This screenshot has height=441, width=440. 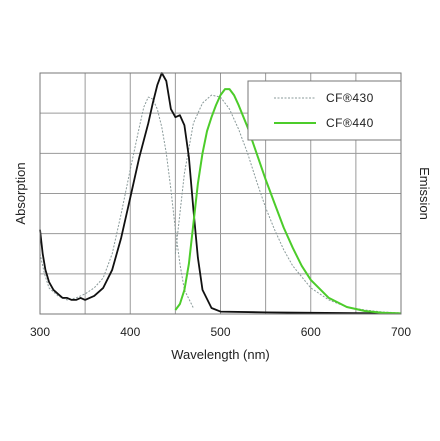 I want to click on x-axis-title: Wavelength (nm), so click(x=220, y=354).